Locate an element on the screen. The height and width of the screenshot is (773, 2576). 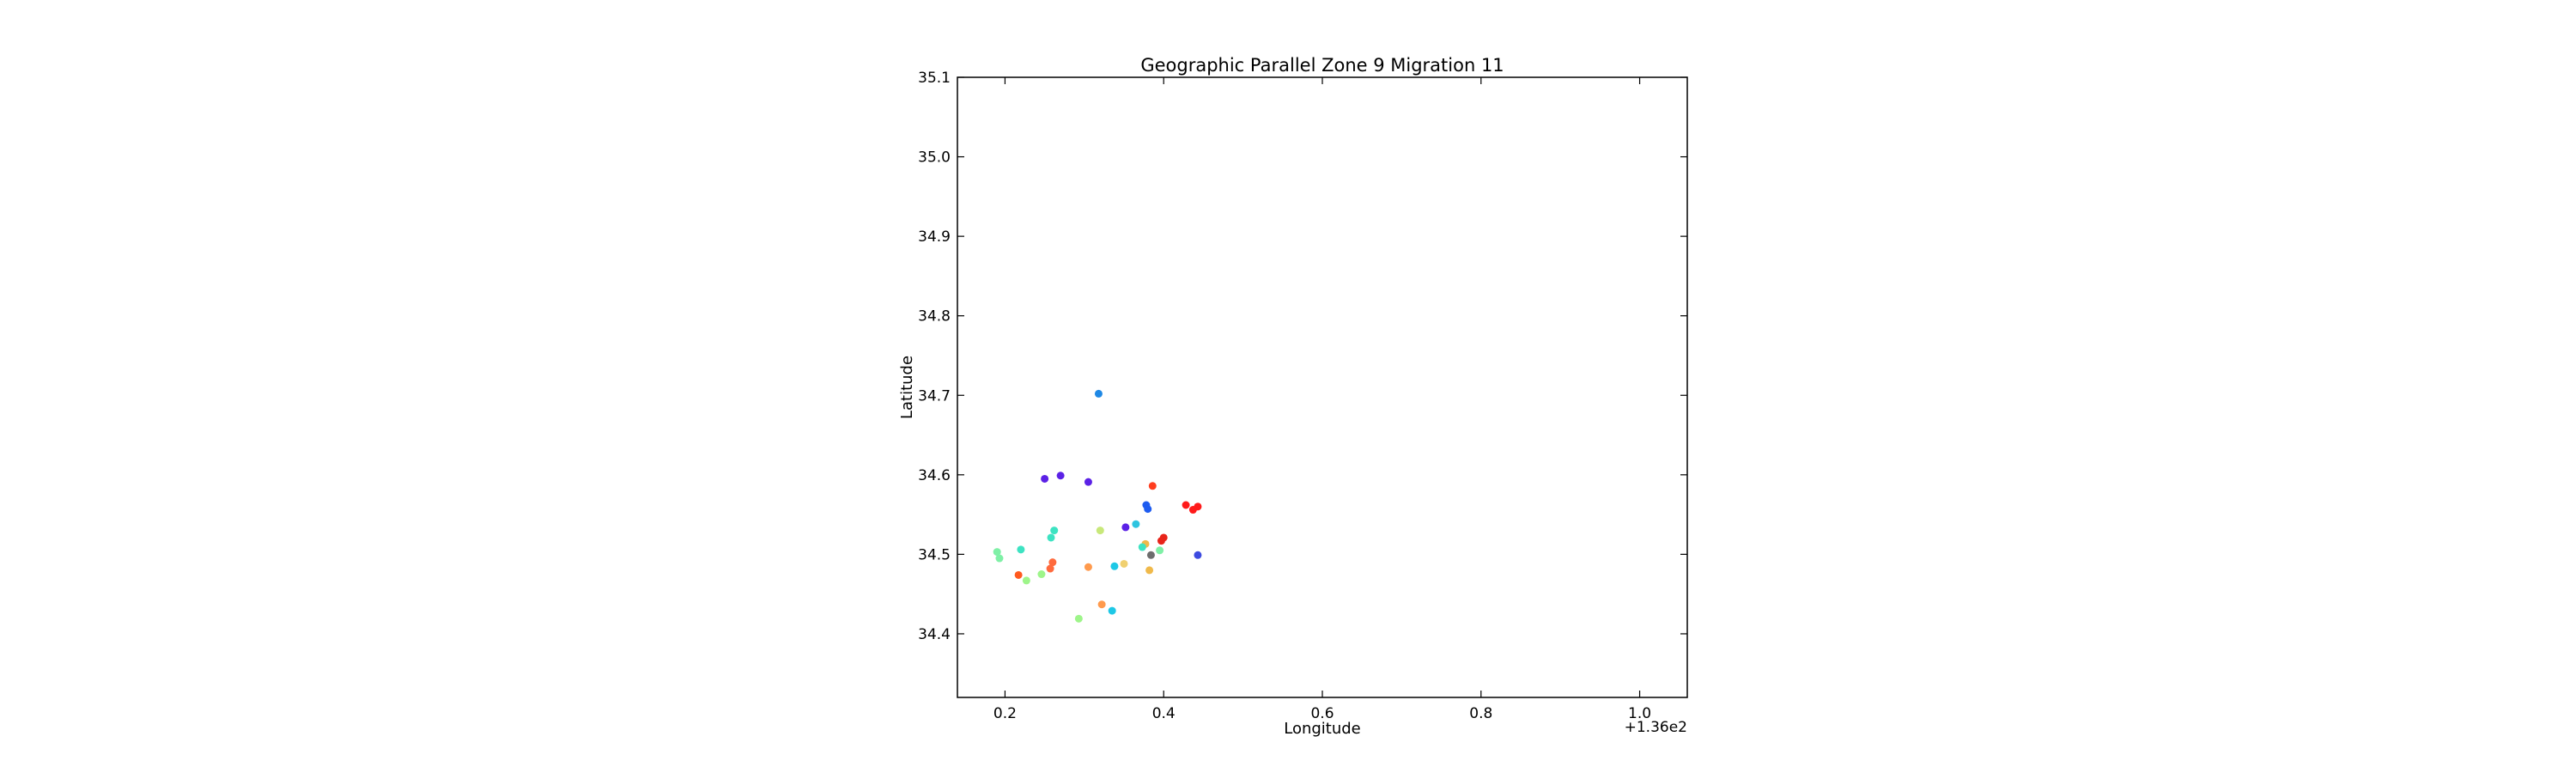
x-tick-label: 1.0 is located at coordinates (1639, 713).